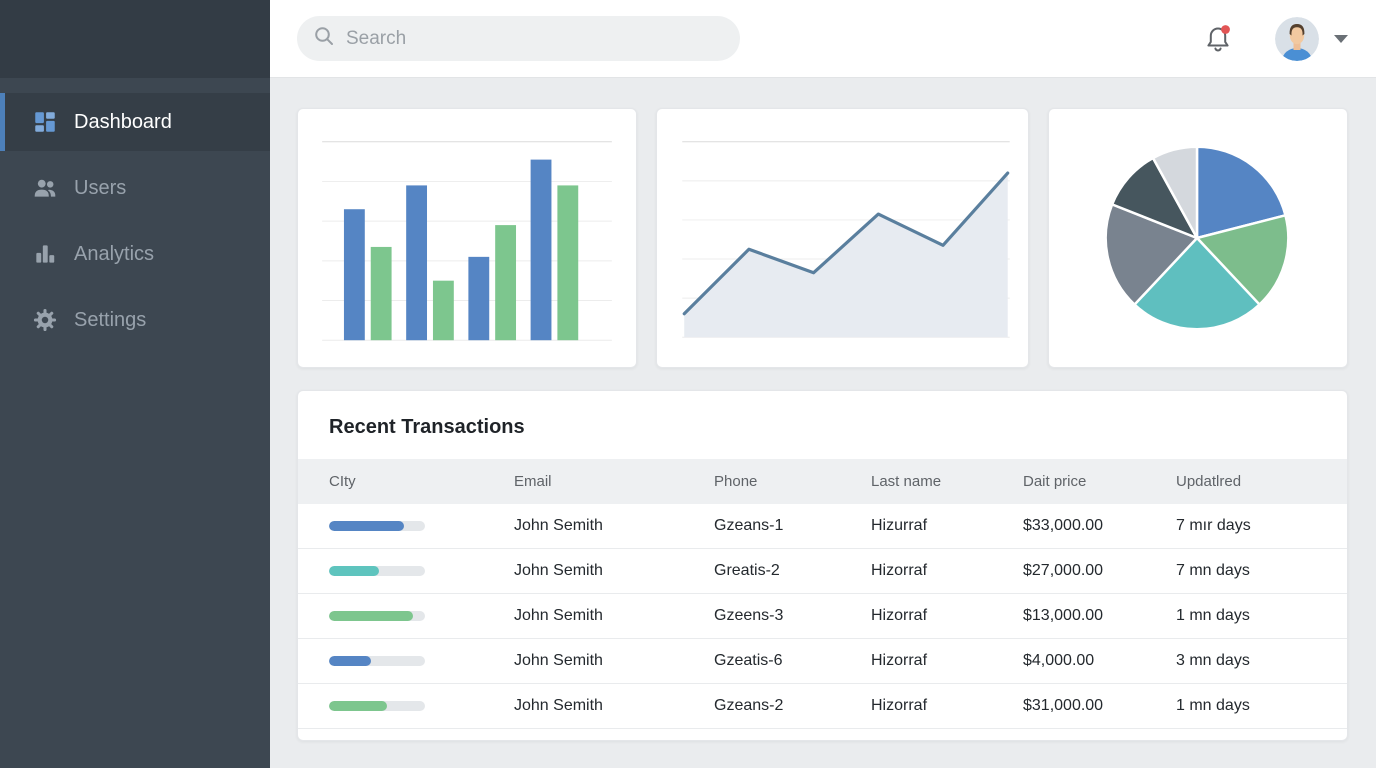 This screenshot has width=1376, height=768. Describe the element at coordinates (1213, 660) in the screenshot. I see `cell-updated: 3 mn days` at that location.